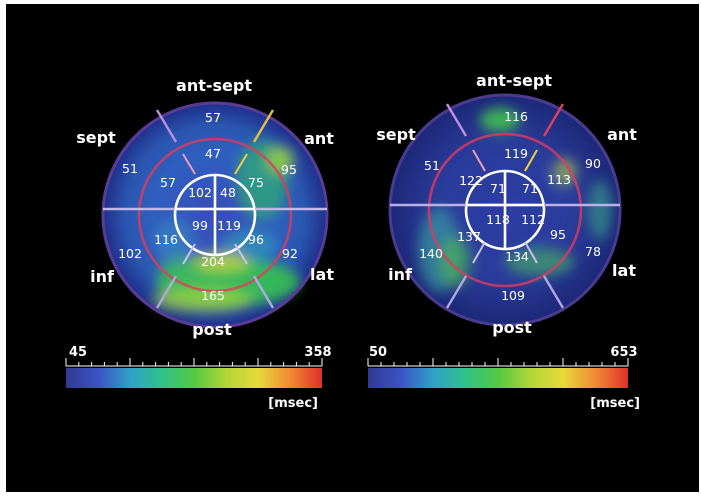 The image size is (701, 496). Describe the element at coordinates (213, 261) in the screenshot. I see `left-middle-value-4: 204` at that location.